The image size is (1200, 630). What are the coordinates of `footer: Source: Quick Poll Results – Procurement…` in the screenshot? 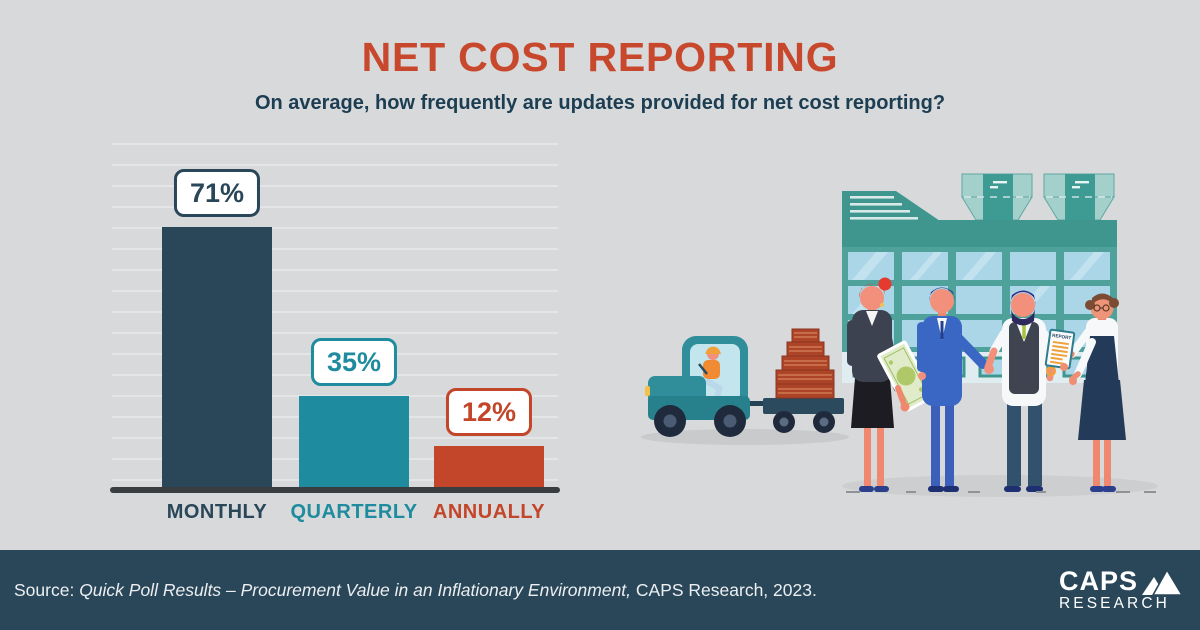 It's located at (600, 590).